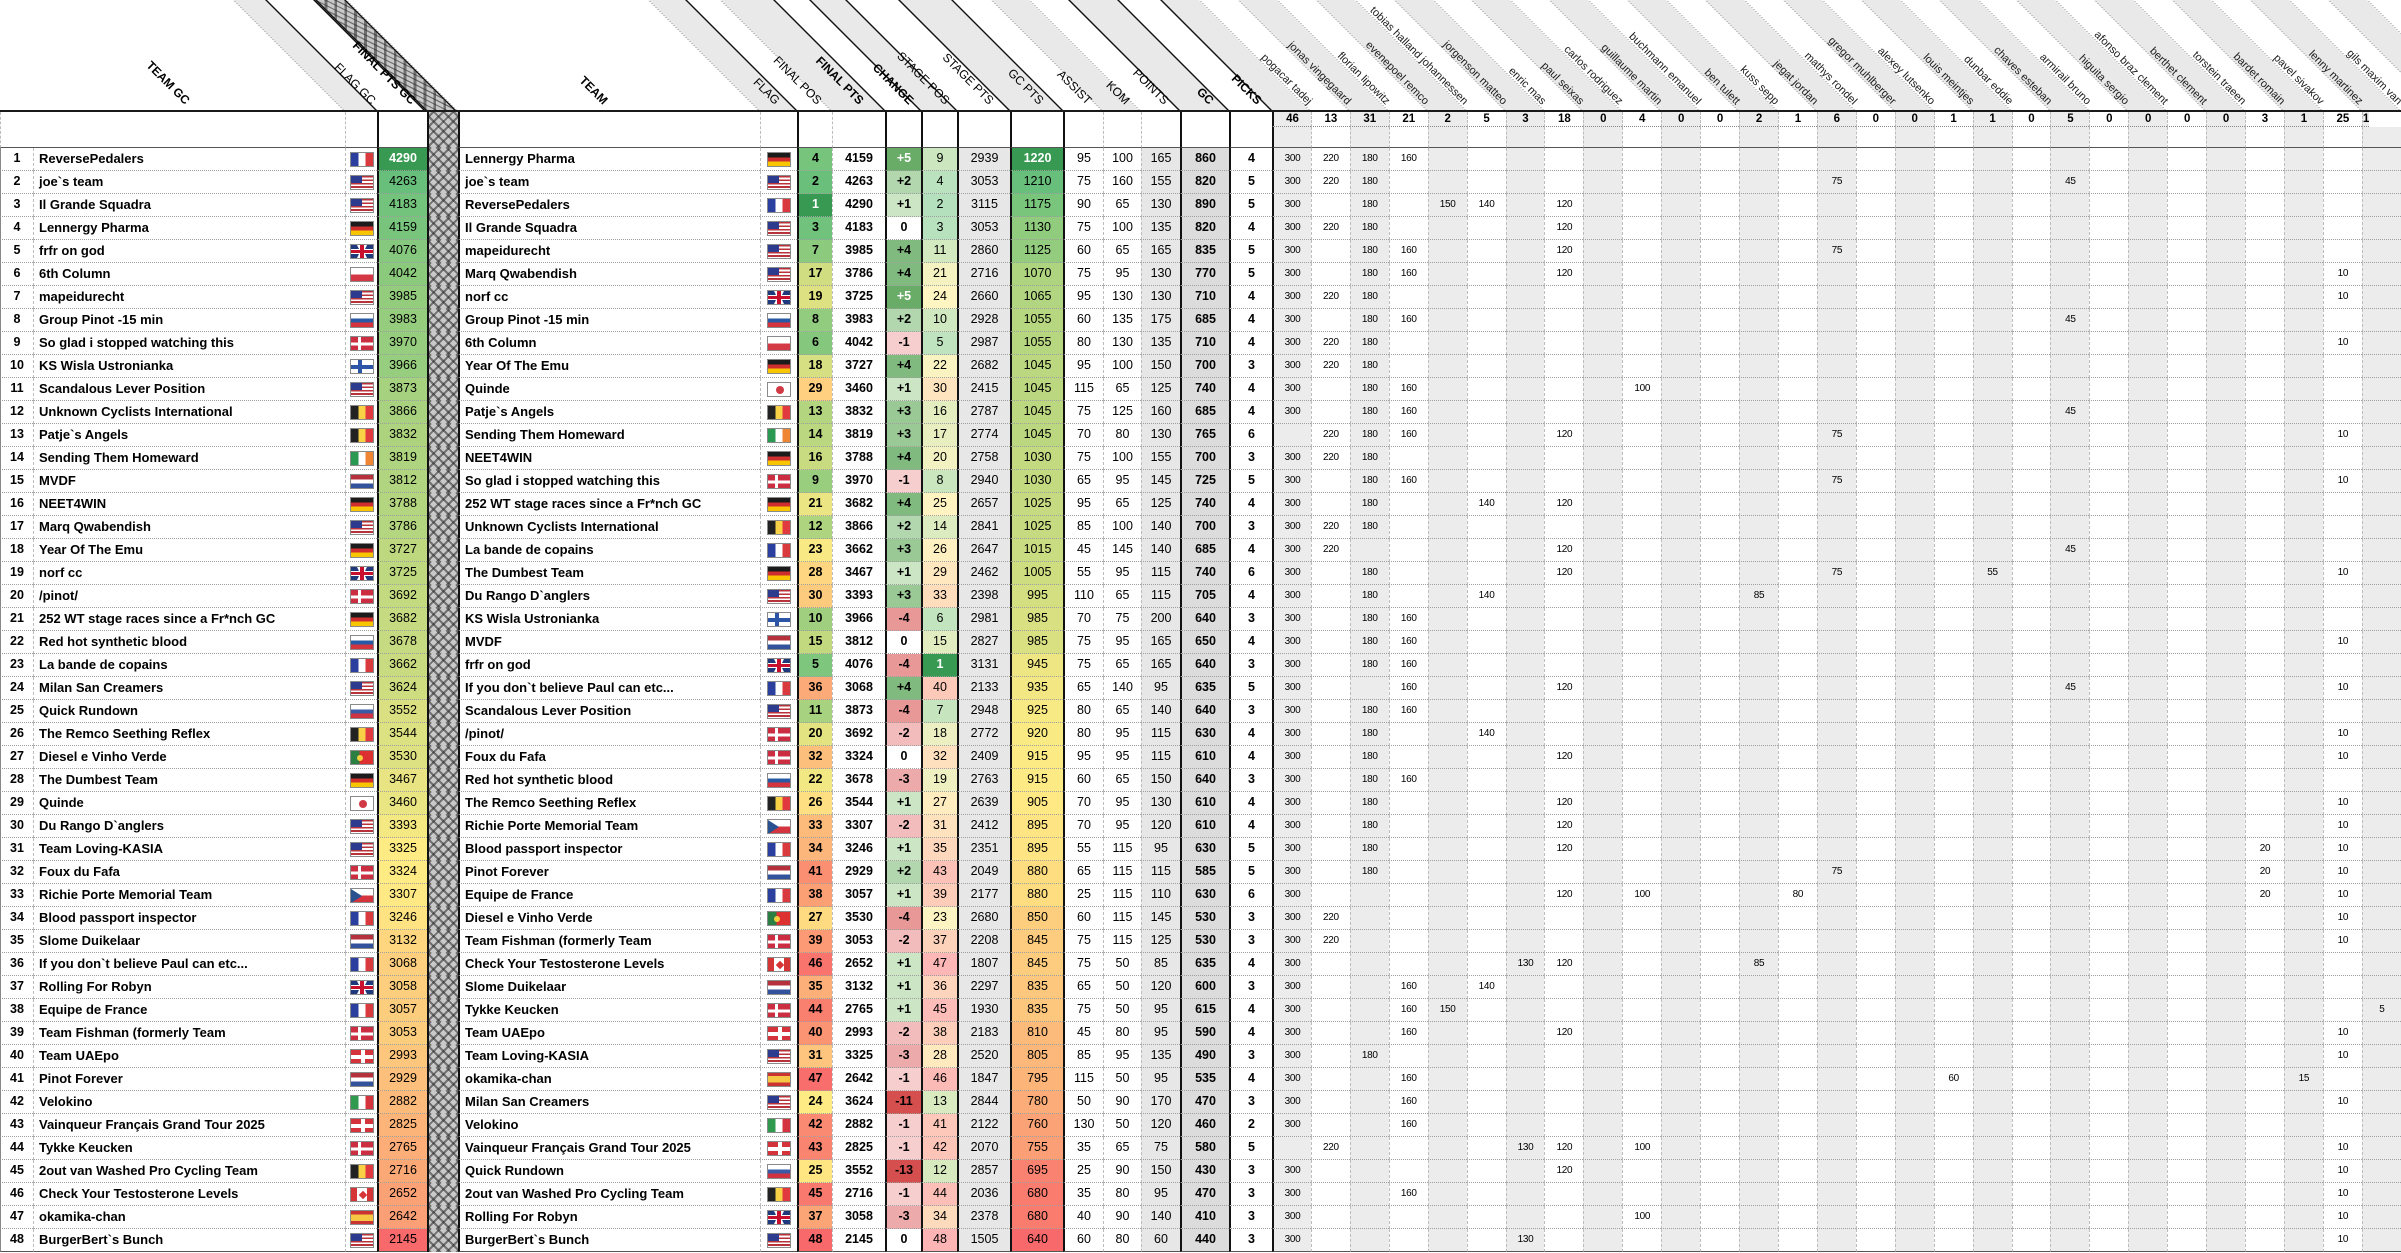 This screenshot has width=2401, height=1253. I want to click on stage-pos-cell: 43, so click(939, 872).